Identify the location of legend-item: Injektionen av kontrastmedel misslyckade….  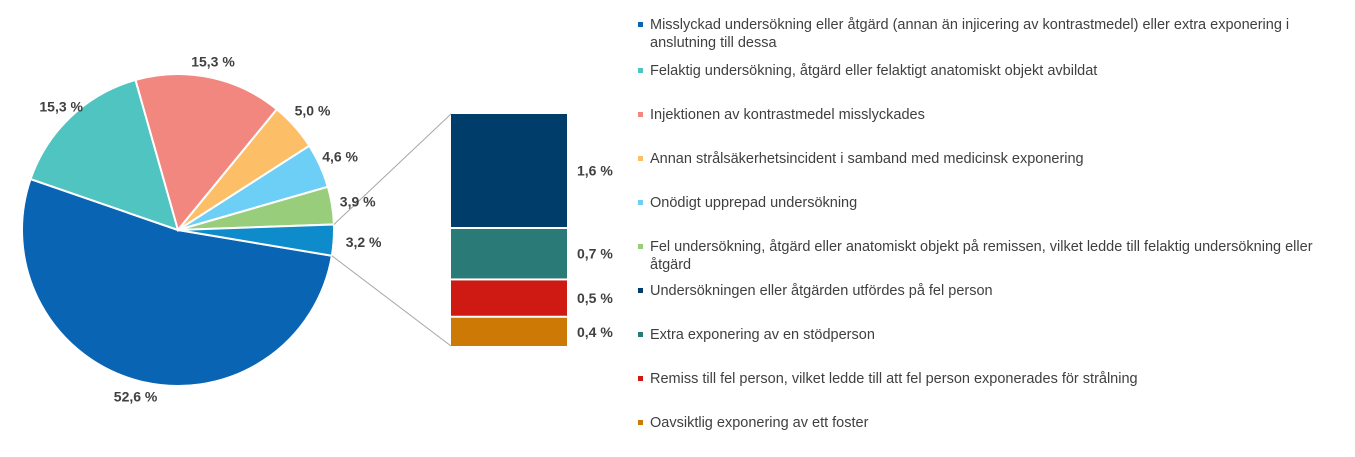
(994, 115).